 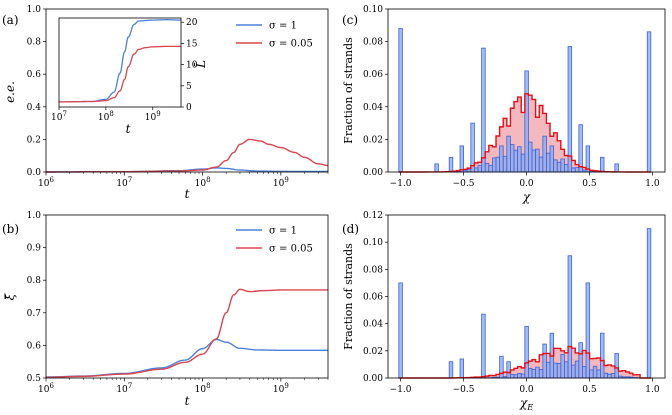 What do you see at coordinates (59, 116) in the screenshot?
I see `inset-x-tick-label: 10⁷` at bounding box center [59, 116].